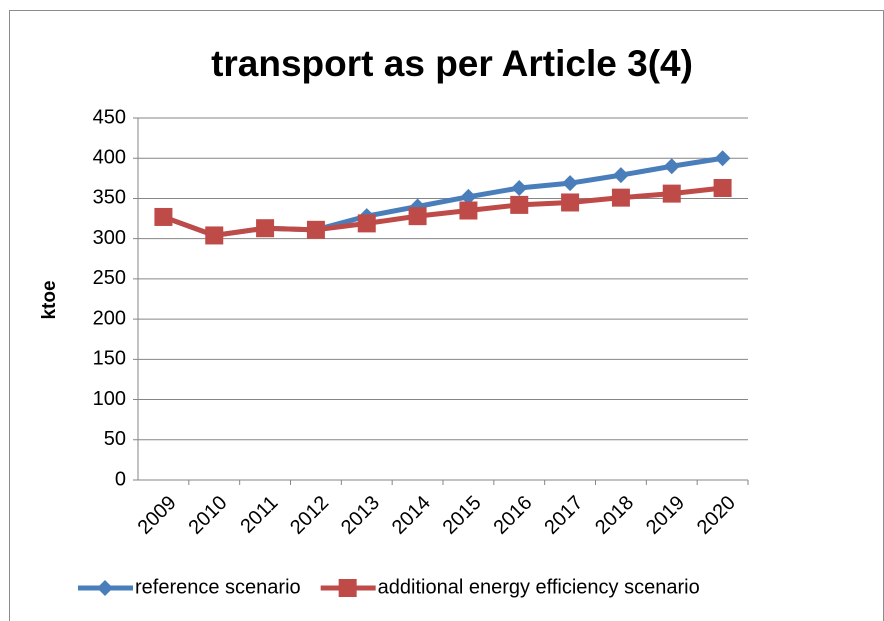  Describe the element at coordinates (109, 318) in the screenshot. I see `y-tick-label: 200` at that location.